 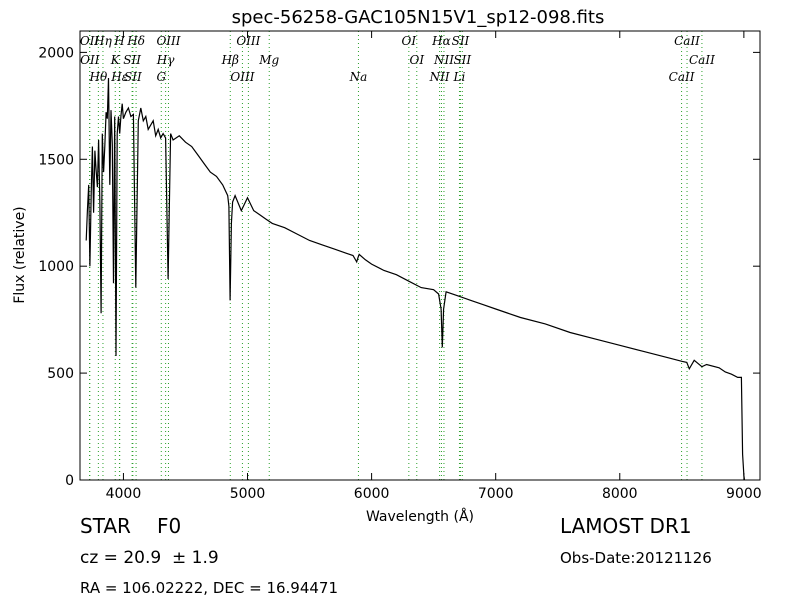 I want to click on x-tick-label: 5000, so click(x=248, y=494).